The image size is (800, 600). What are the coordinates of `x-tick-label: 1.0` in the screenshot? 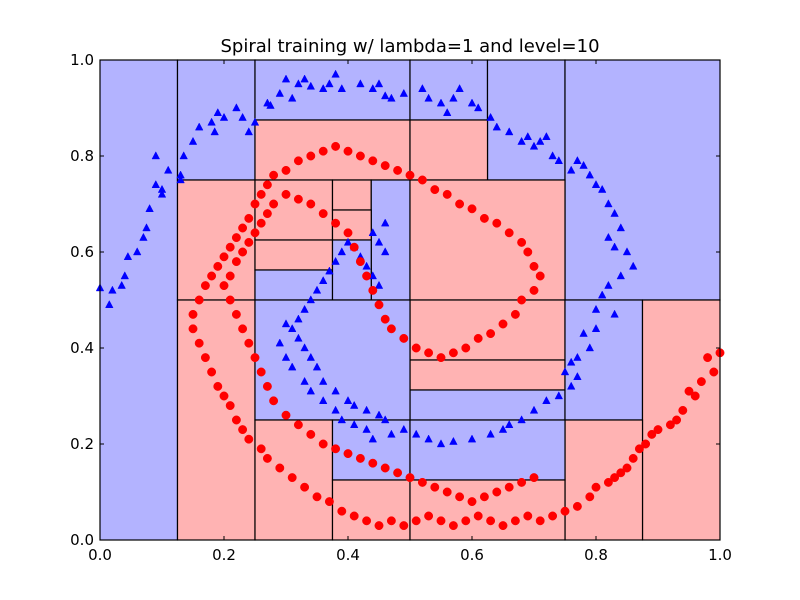 It's located at (720, 555).